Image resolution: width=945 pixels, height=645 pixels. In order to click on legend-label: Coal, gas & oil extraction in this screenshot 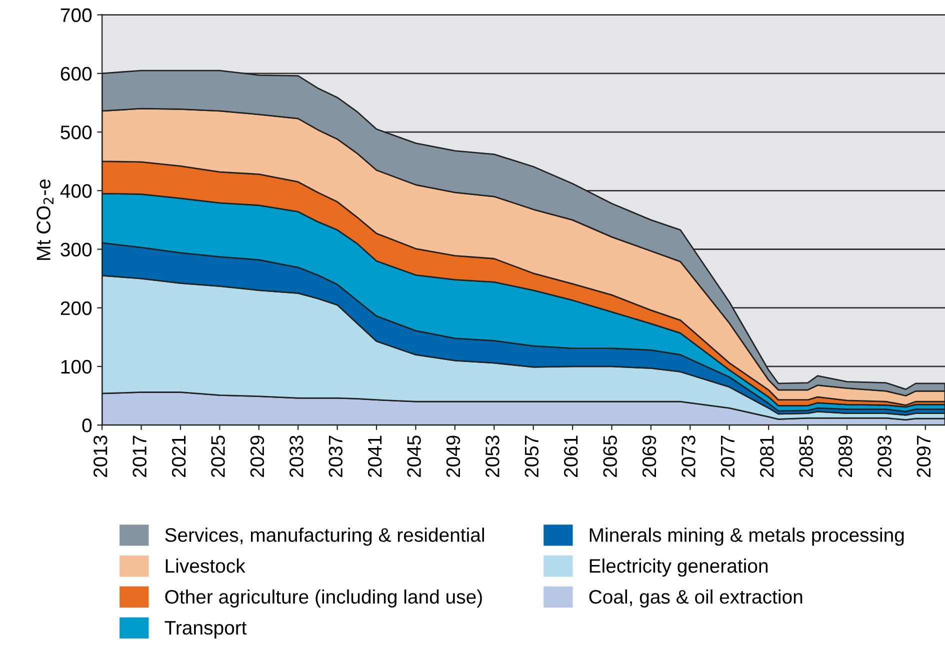, I will do `click(695, 598)`.